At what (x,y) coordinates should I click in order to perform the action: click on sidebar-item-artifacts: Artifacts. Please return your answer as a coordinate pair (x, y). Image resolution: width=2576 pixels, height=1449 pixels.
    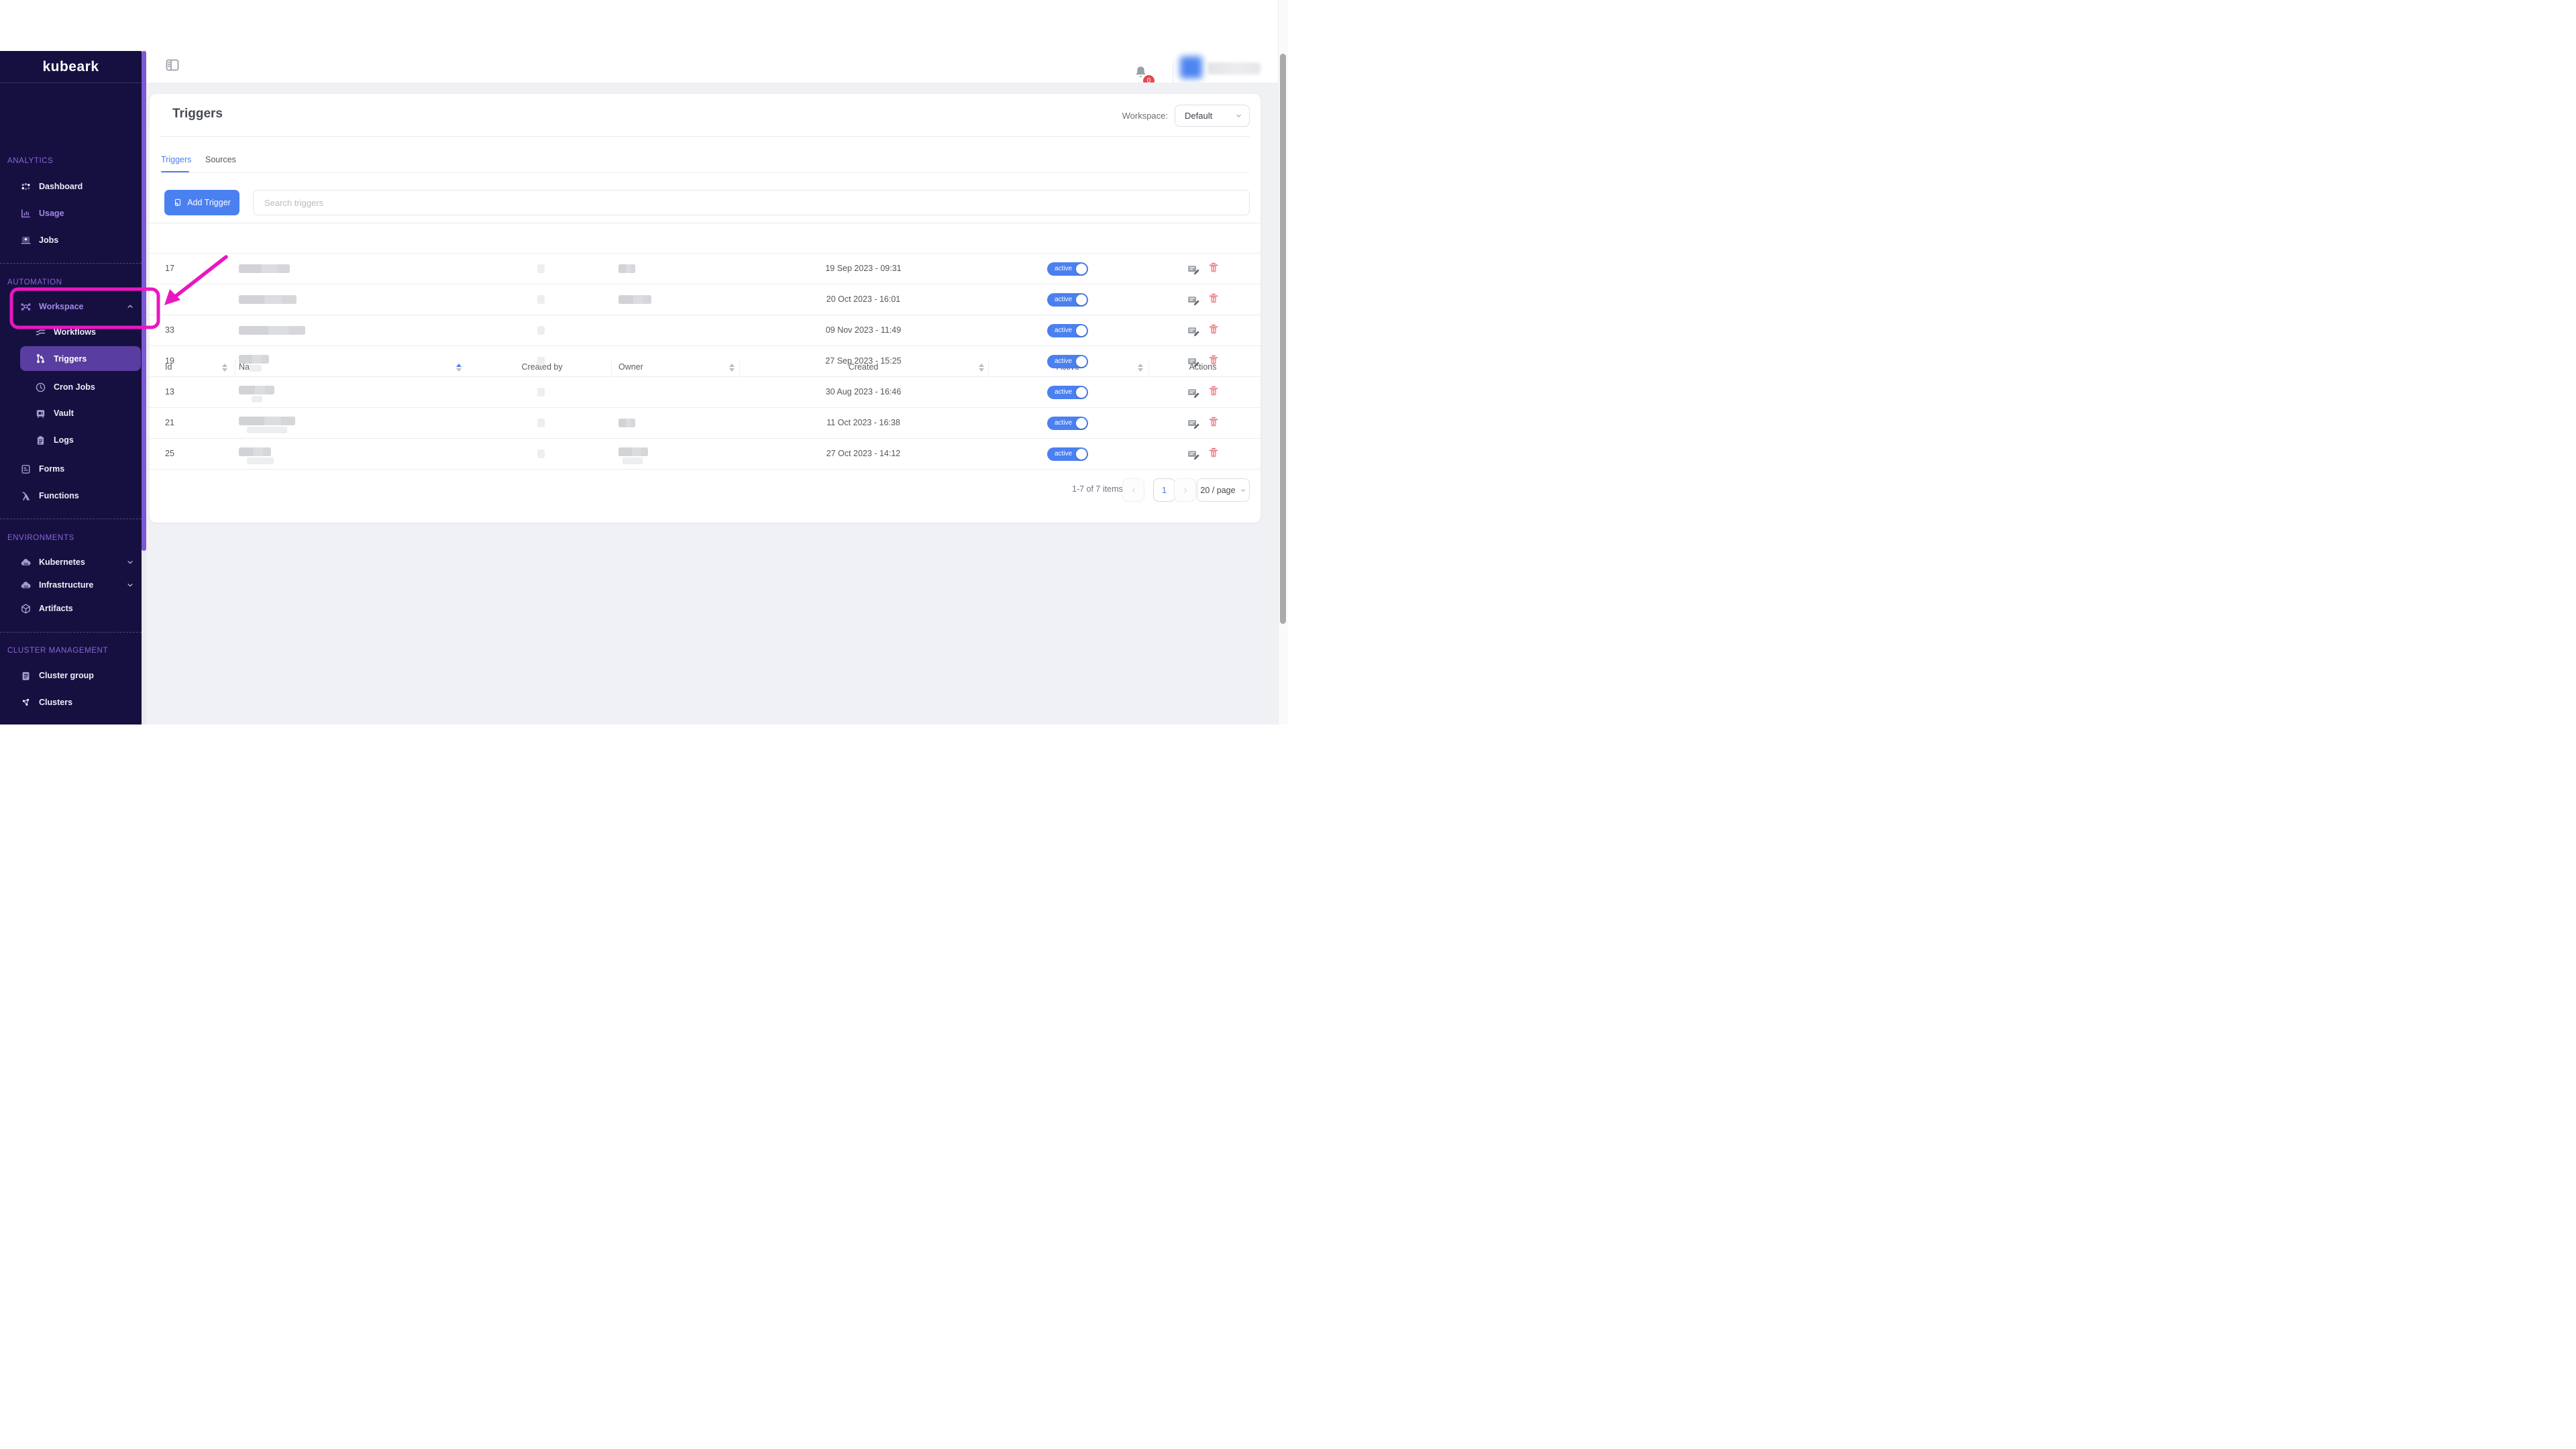
    Looking at the image, I should click on (71, 608).